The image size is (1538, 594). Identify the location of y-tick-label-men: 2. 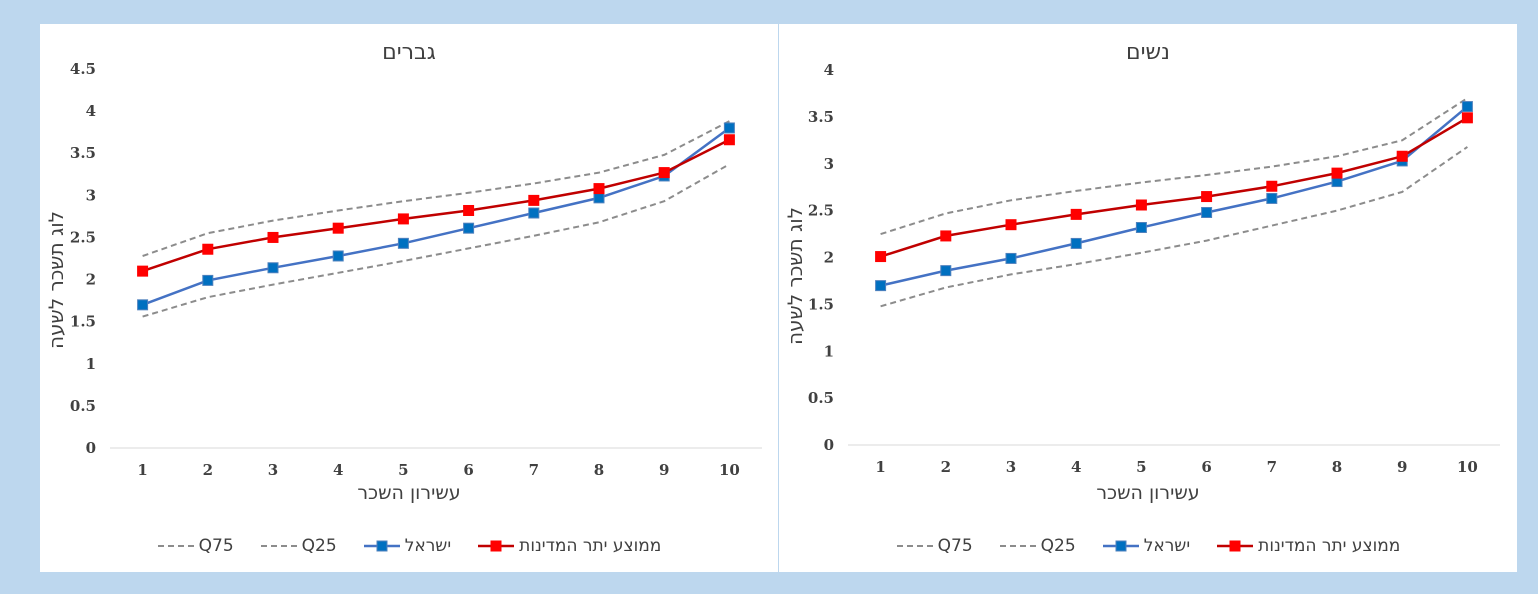
(91, 280).